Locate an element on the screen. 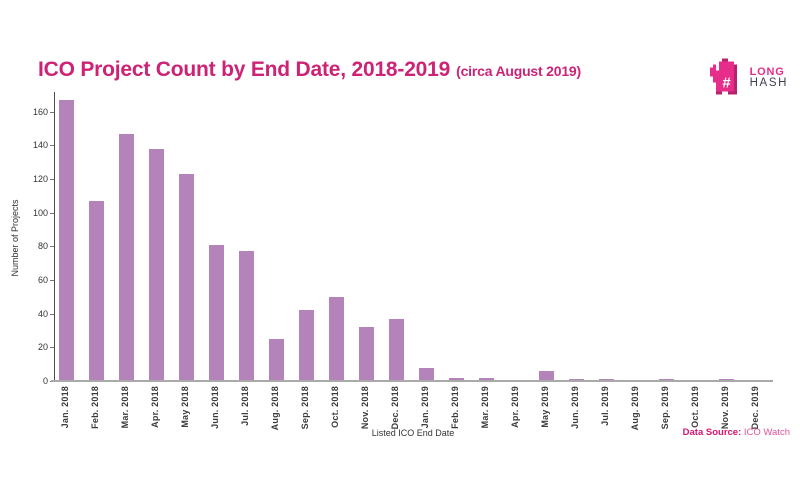 This screenshot has width=800, height=498. x-tick-label: Oct. 2018 is located at coordinates (335, 407).